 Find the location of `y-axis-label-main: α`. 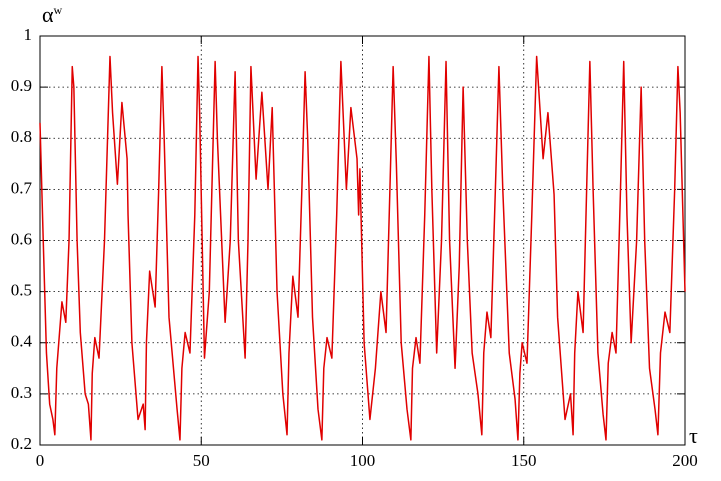

y-axis-label-main: α is located at coordinates (48, 14).